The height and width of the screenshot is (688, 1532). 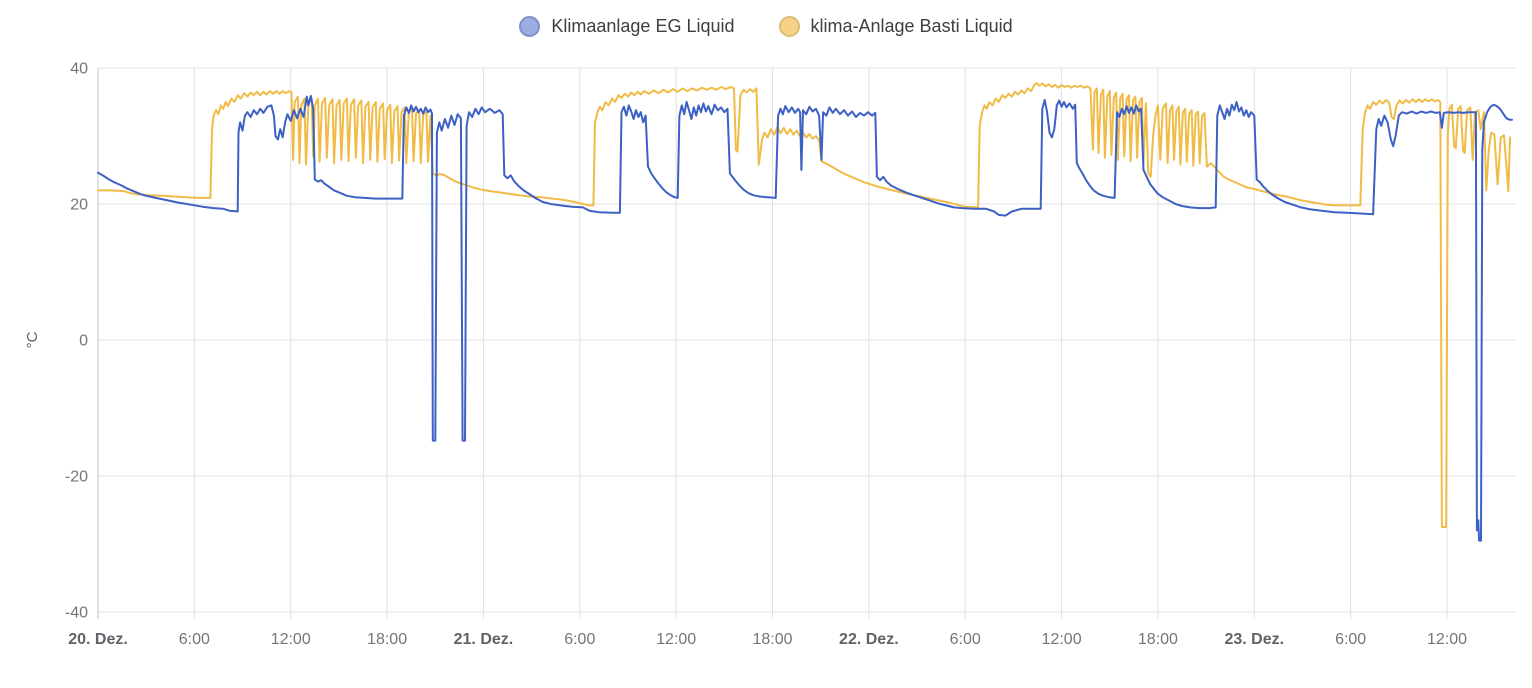 I want to click on legend-item-klimaanlage-eg-liquid: Klimaanlage EG Liquid, so click(x=627, y=26).